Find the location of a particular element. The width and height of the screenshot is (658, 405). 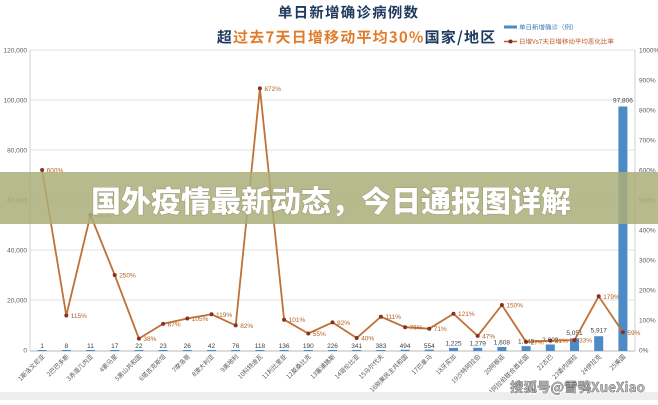

svg-text: 120,000 is located at coordinates (16, 50).